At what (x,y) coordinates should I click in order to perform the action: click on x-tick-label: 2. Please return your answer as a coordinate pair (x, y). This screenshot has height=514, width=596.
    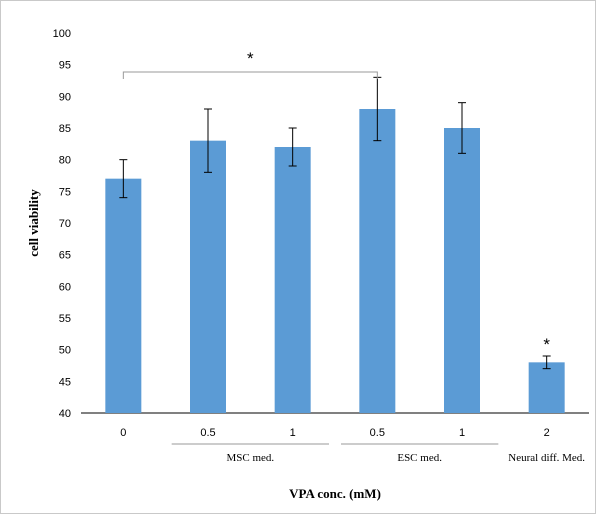
    Looking at the image, I should click on (547, 433).